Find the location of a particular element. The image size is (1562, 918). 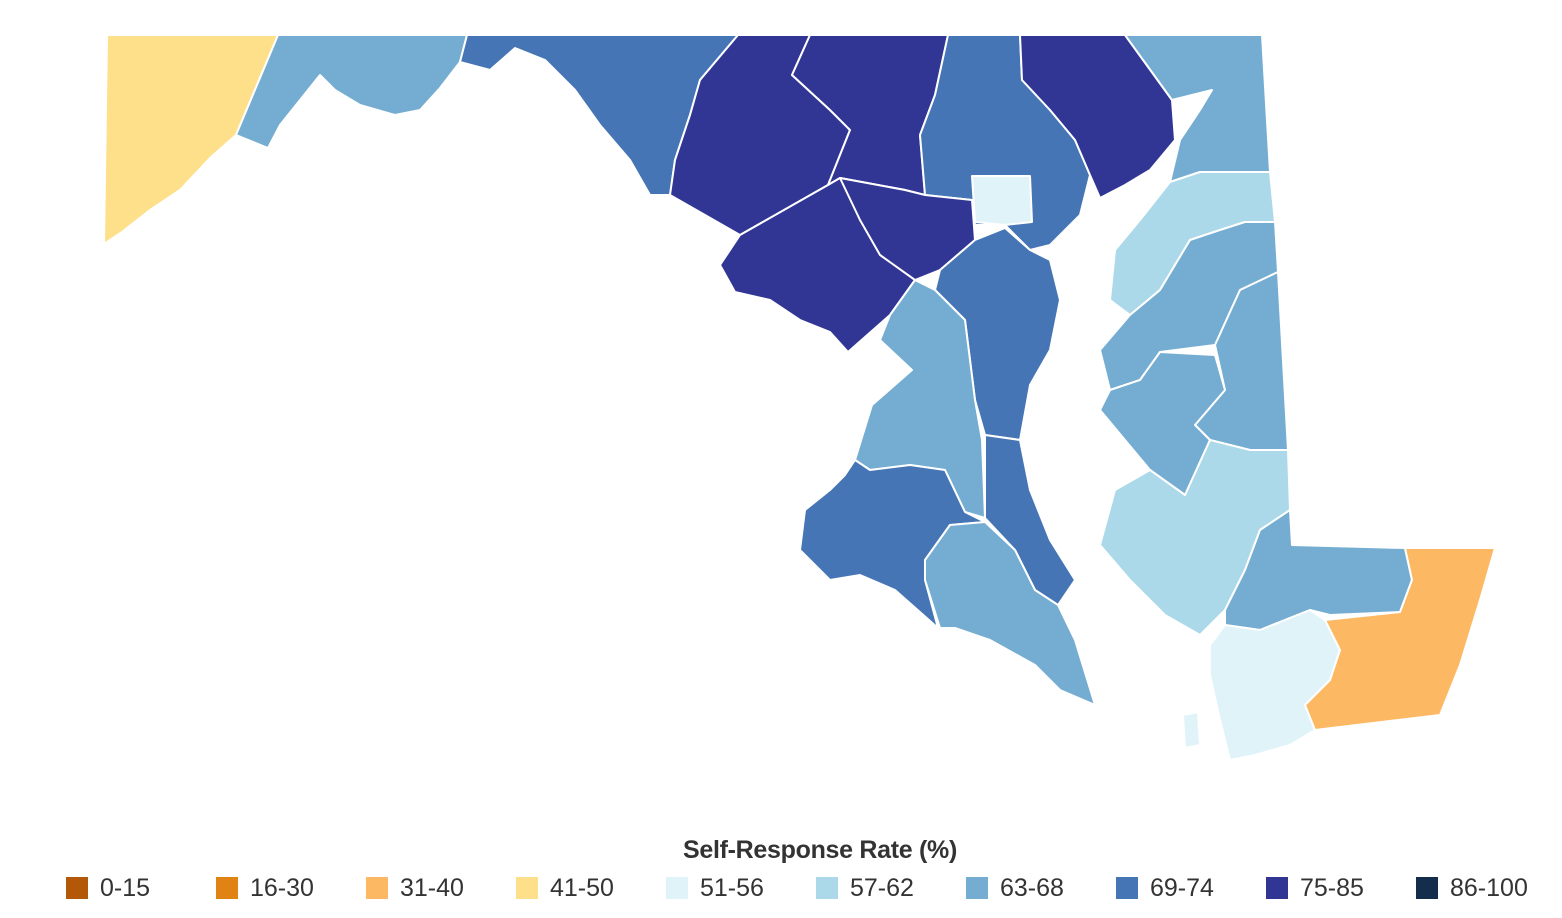

county-st-marys is located at coordinates (1010, 613).